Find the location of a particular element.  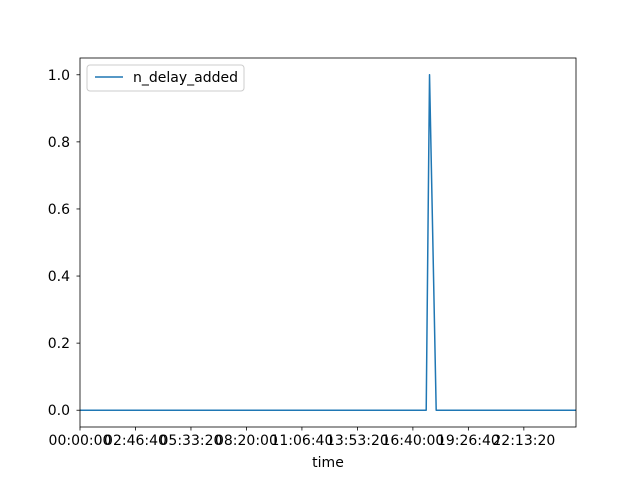

y-tick-label: 0.2 is located at coordinates (59, 344).